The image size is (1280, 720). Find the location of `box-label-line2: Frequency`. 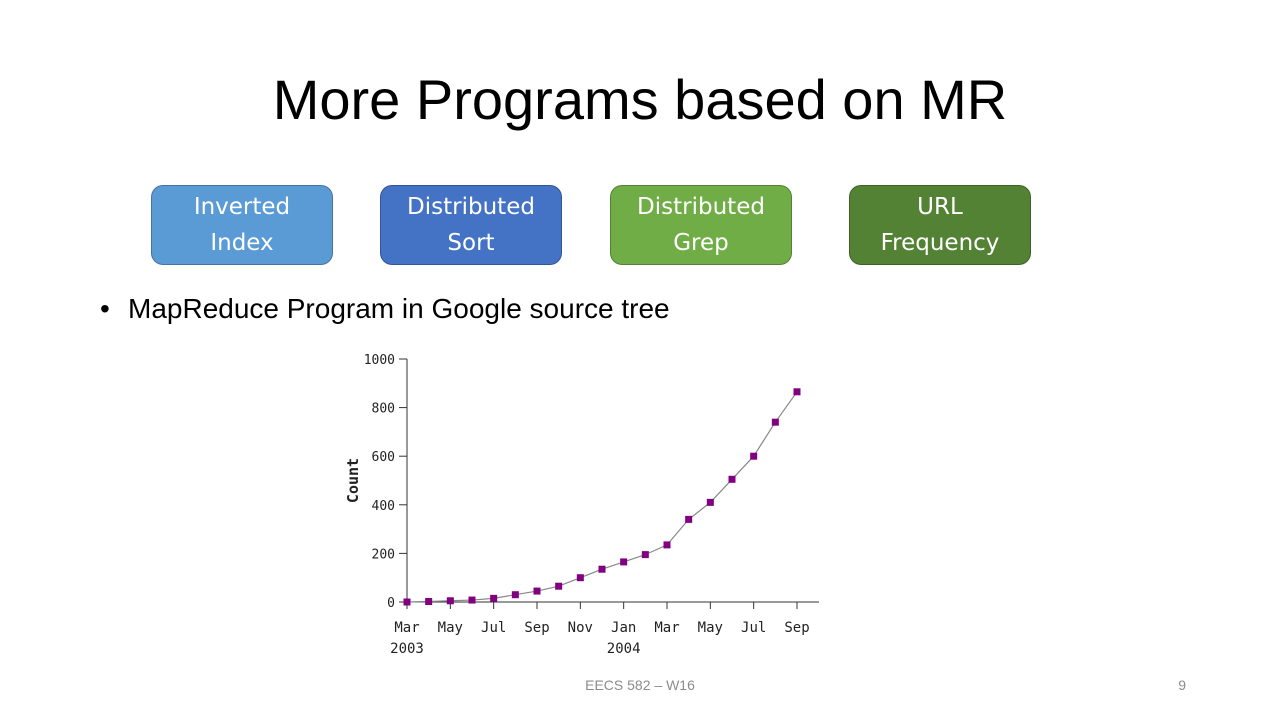

box-label-line2: Frequency is located at coordinates (940, 243).